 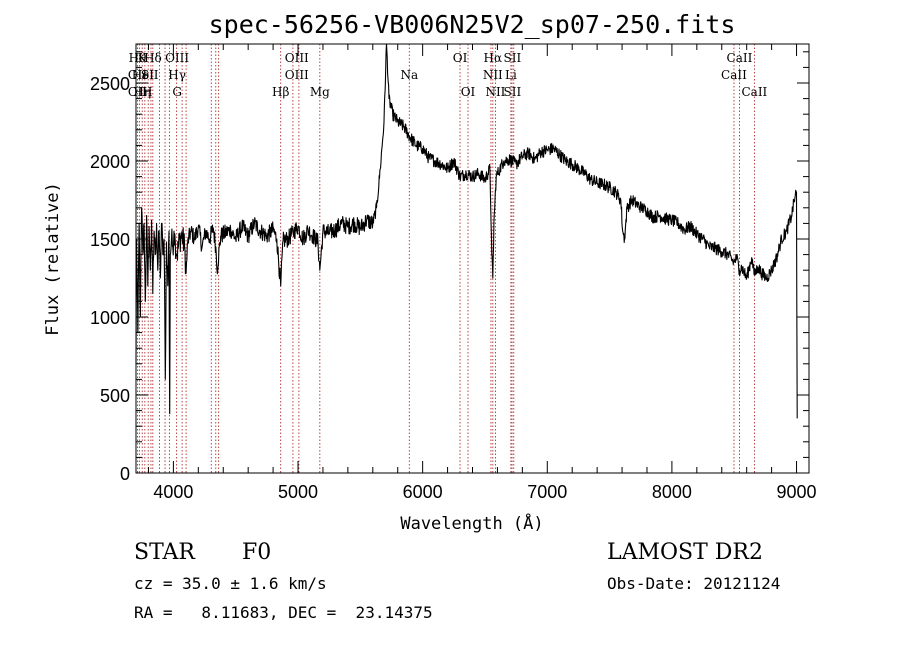 I want to click on line-label-3: OIII, so click(x=177, y=58).